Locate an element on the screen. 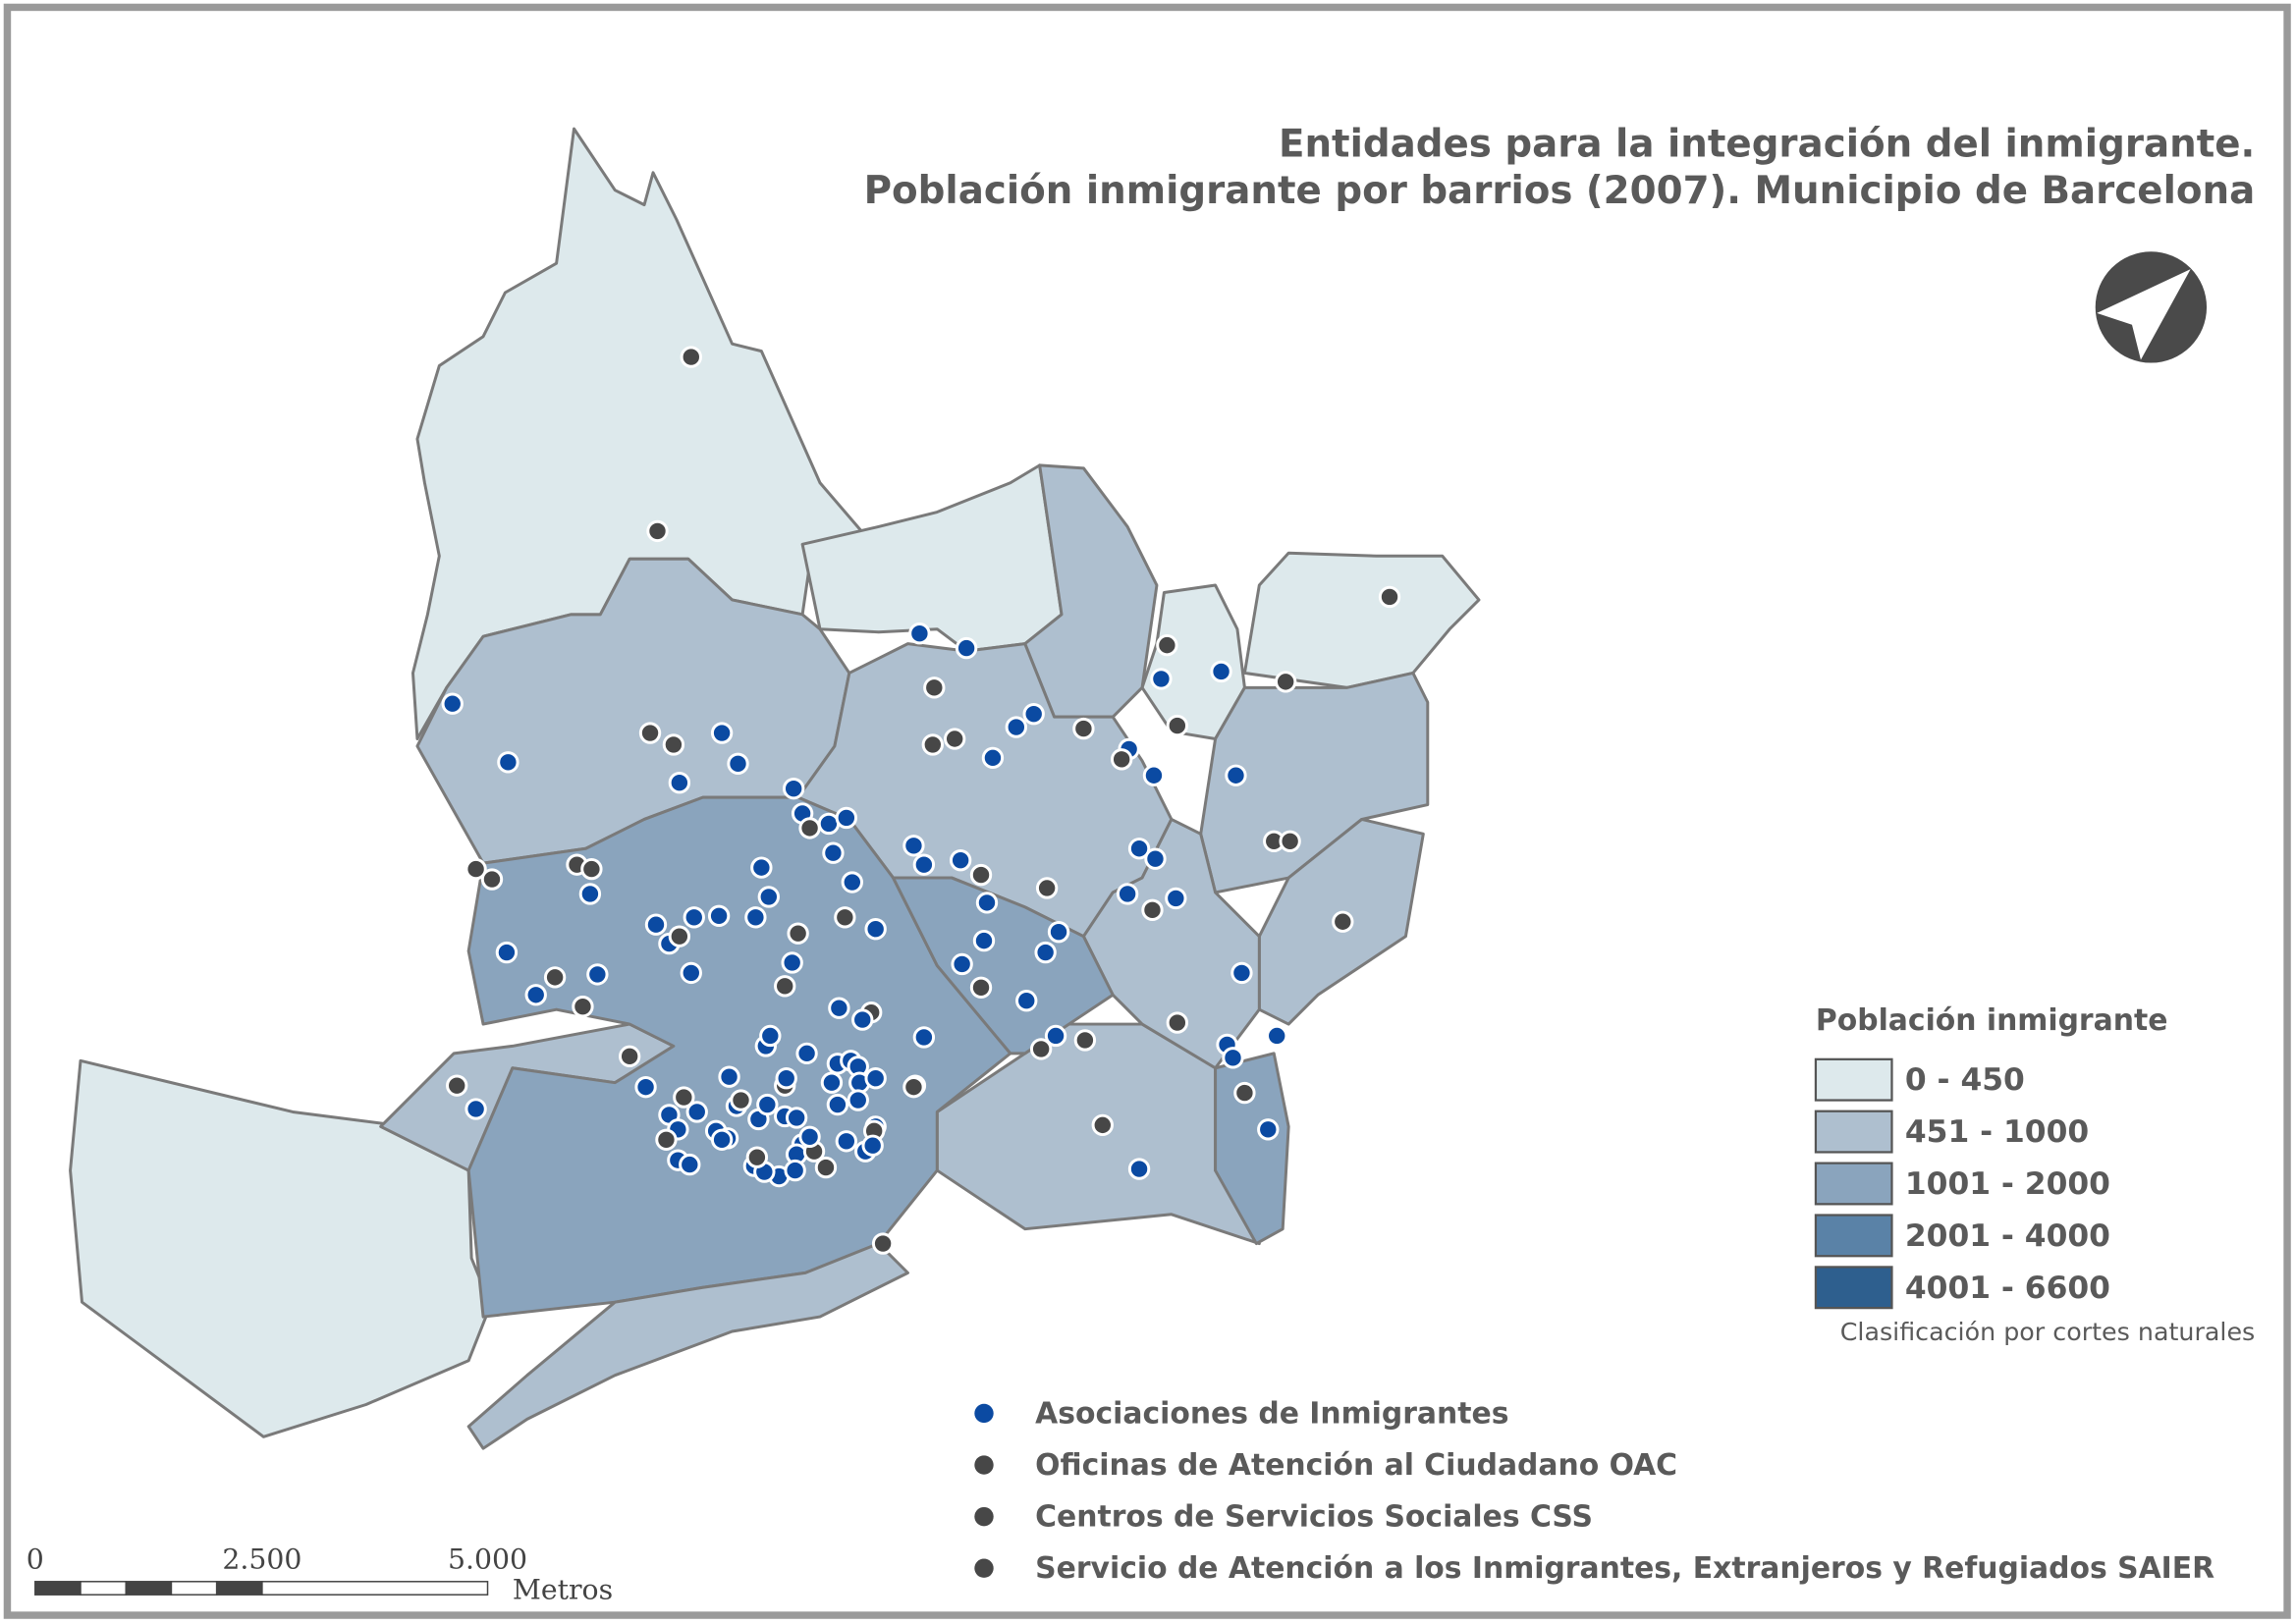 The image size is (2296, 1624). legend-label: 451 - 1000 is located at coordinates (1997, 1132).